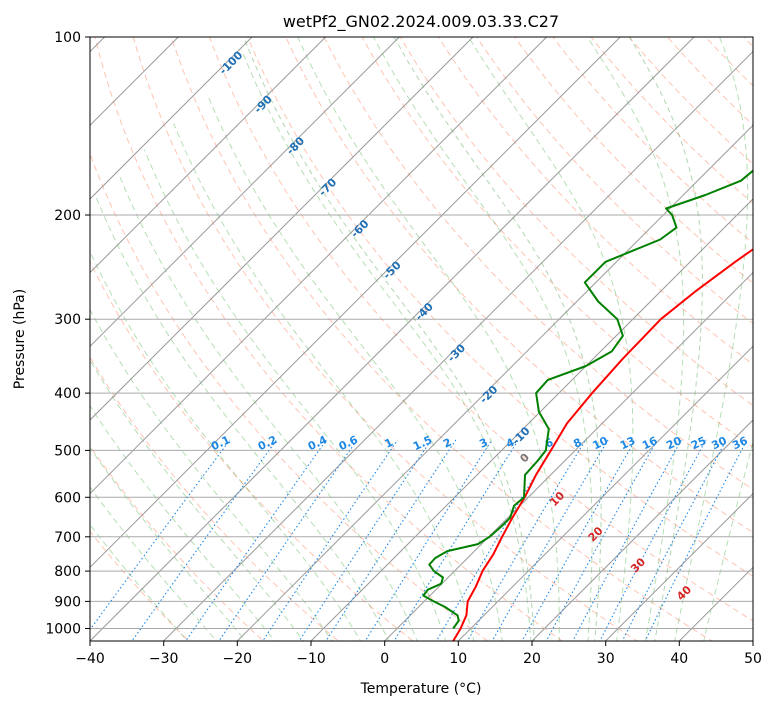  Describe the element at coordinates (63, 630) in the screenshot. I see `y-tick-label: 1000` at that location.